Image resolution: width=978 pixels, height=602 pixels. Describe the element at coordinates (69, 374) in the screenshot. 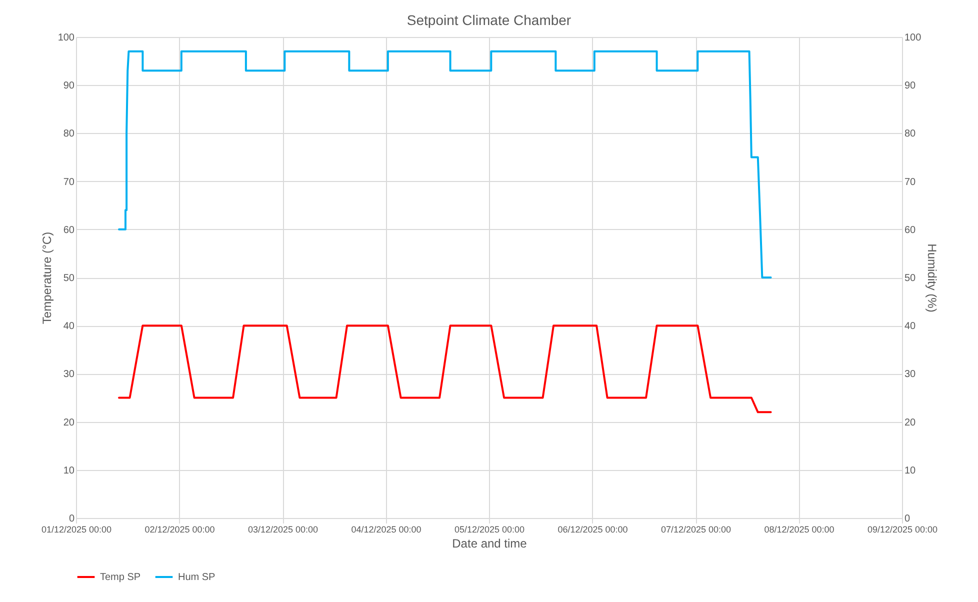

I see `y-tick-label: 30` at that location.